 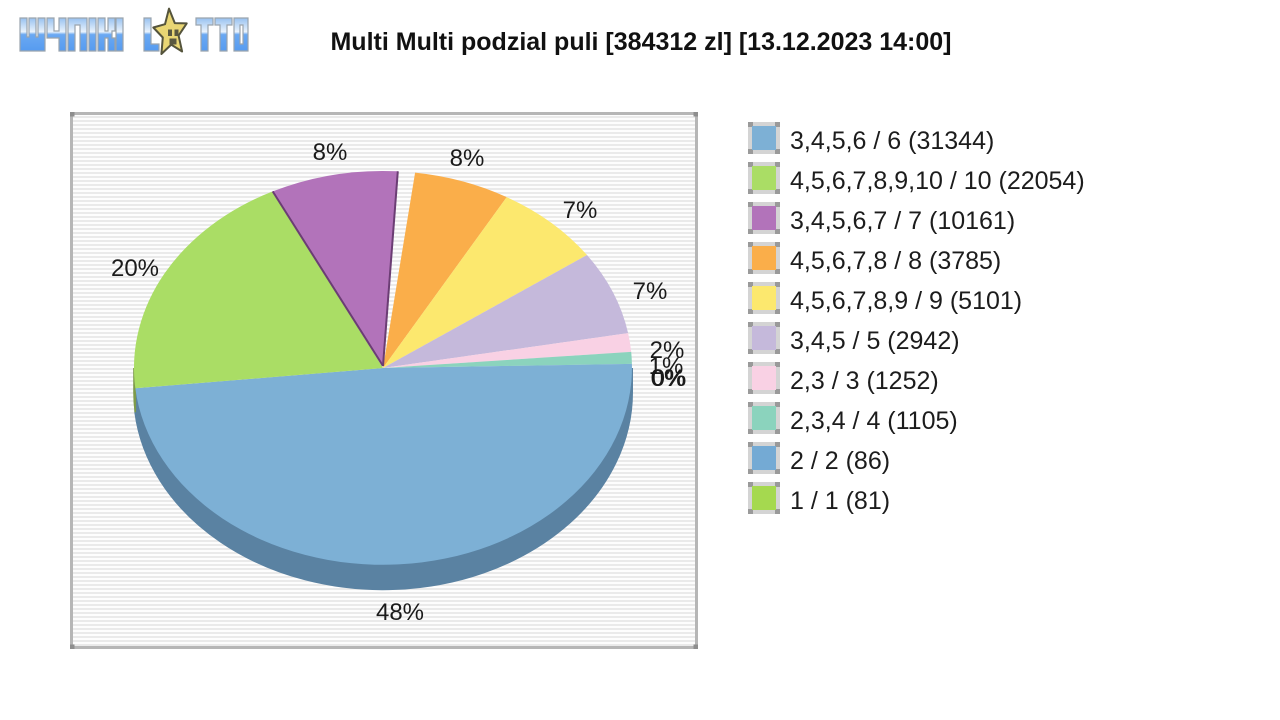 I want to click on svg-text: 4,5,6,7,8,9,10 / 10 (22054), so click(x=937, y=181).